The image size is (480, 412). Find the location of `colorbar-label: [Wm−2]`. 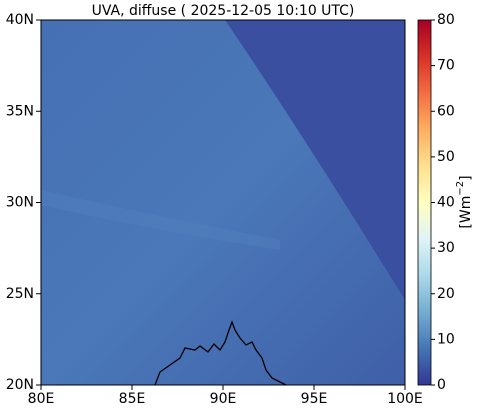

colorbar-label: [Wm−2] is located at coordinates (464, 201).